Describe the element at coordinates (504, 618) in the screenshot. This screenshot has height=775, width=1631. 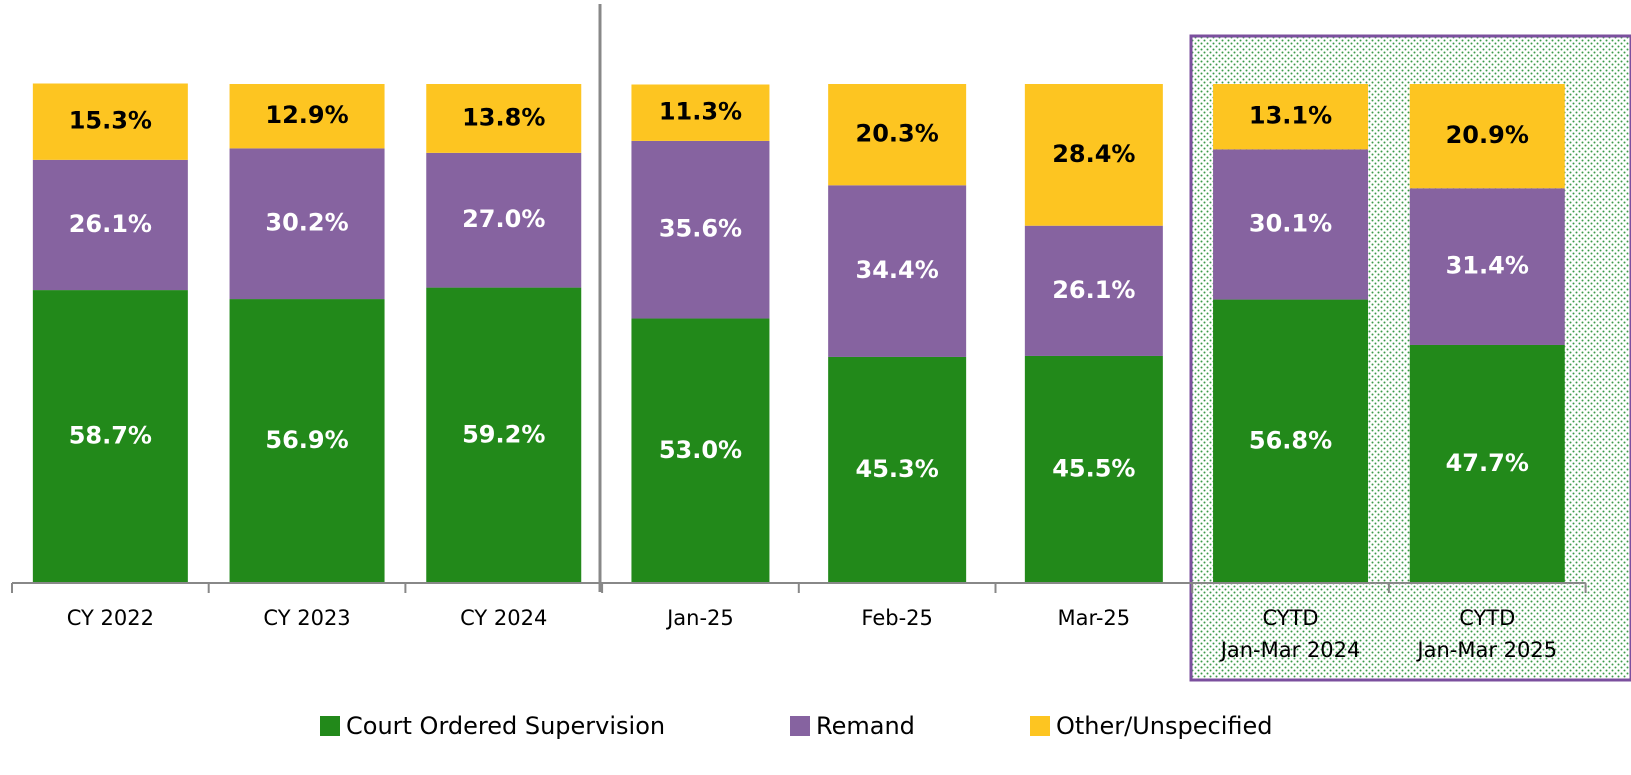
I see `x-tick-label: CY 2024` at that location.